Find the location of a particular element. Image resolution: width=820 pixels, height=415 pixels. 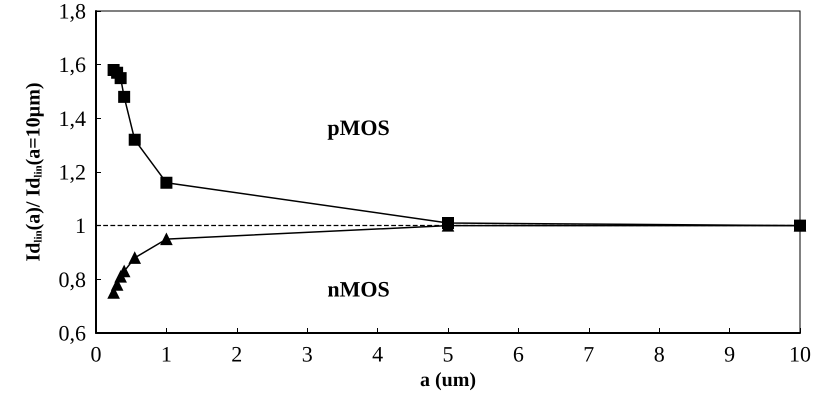

x-tick-label: 6 is located at coordinates (518, 354).